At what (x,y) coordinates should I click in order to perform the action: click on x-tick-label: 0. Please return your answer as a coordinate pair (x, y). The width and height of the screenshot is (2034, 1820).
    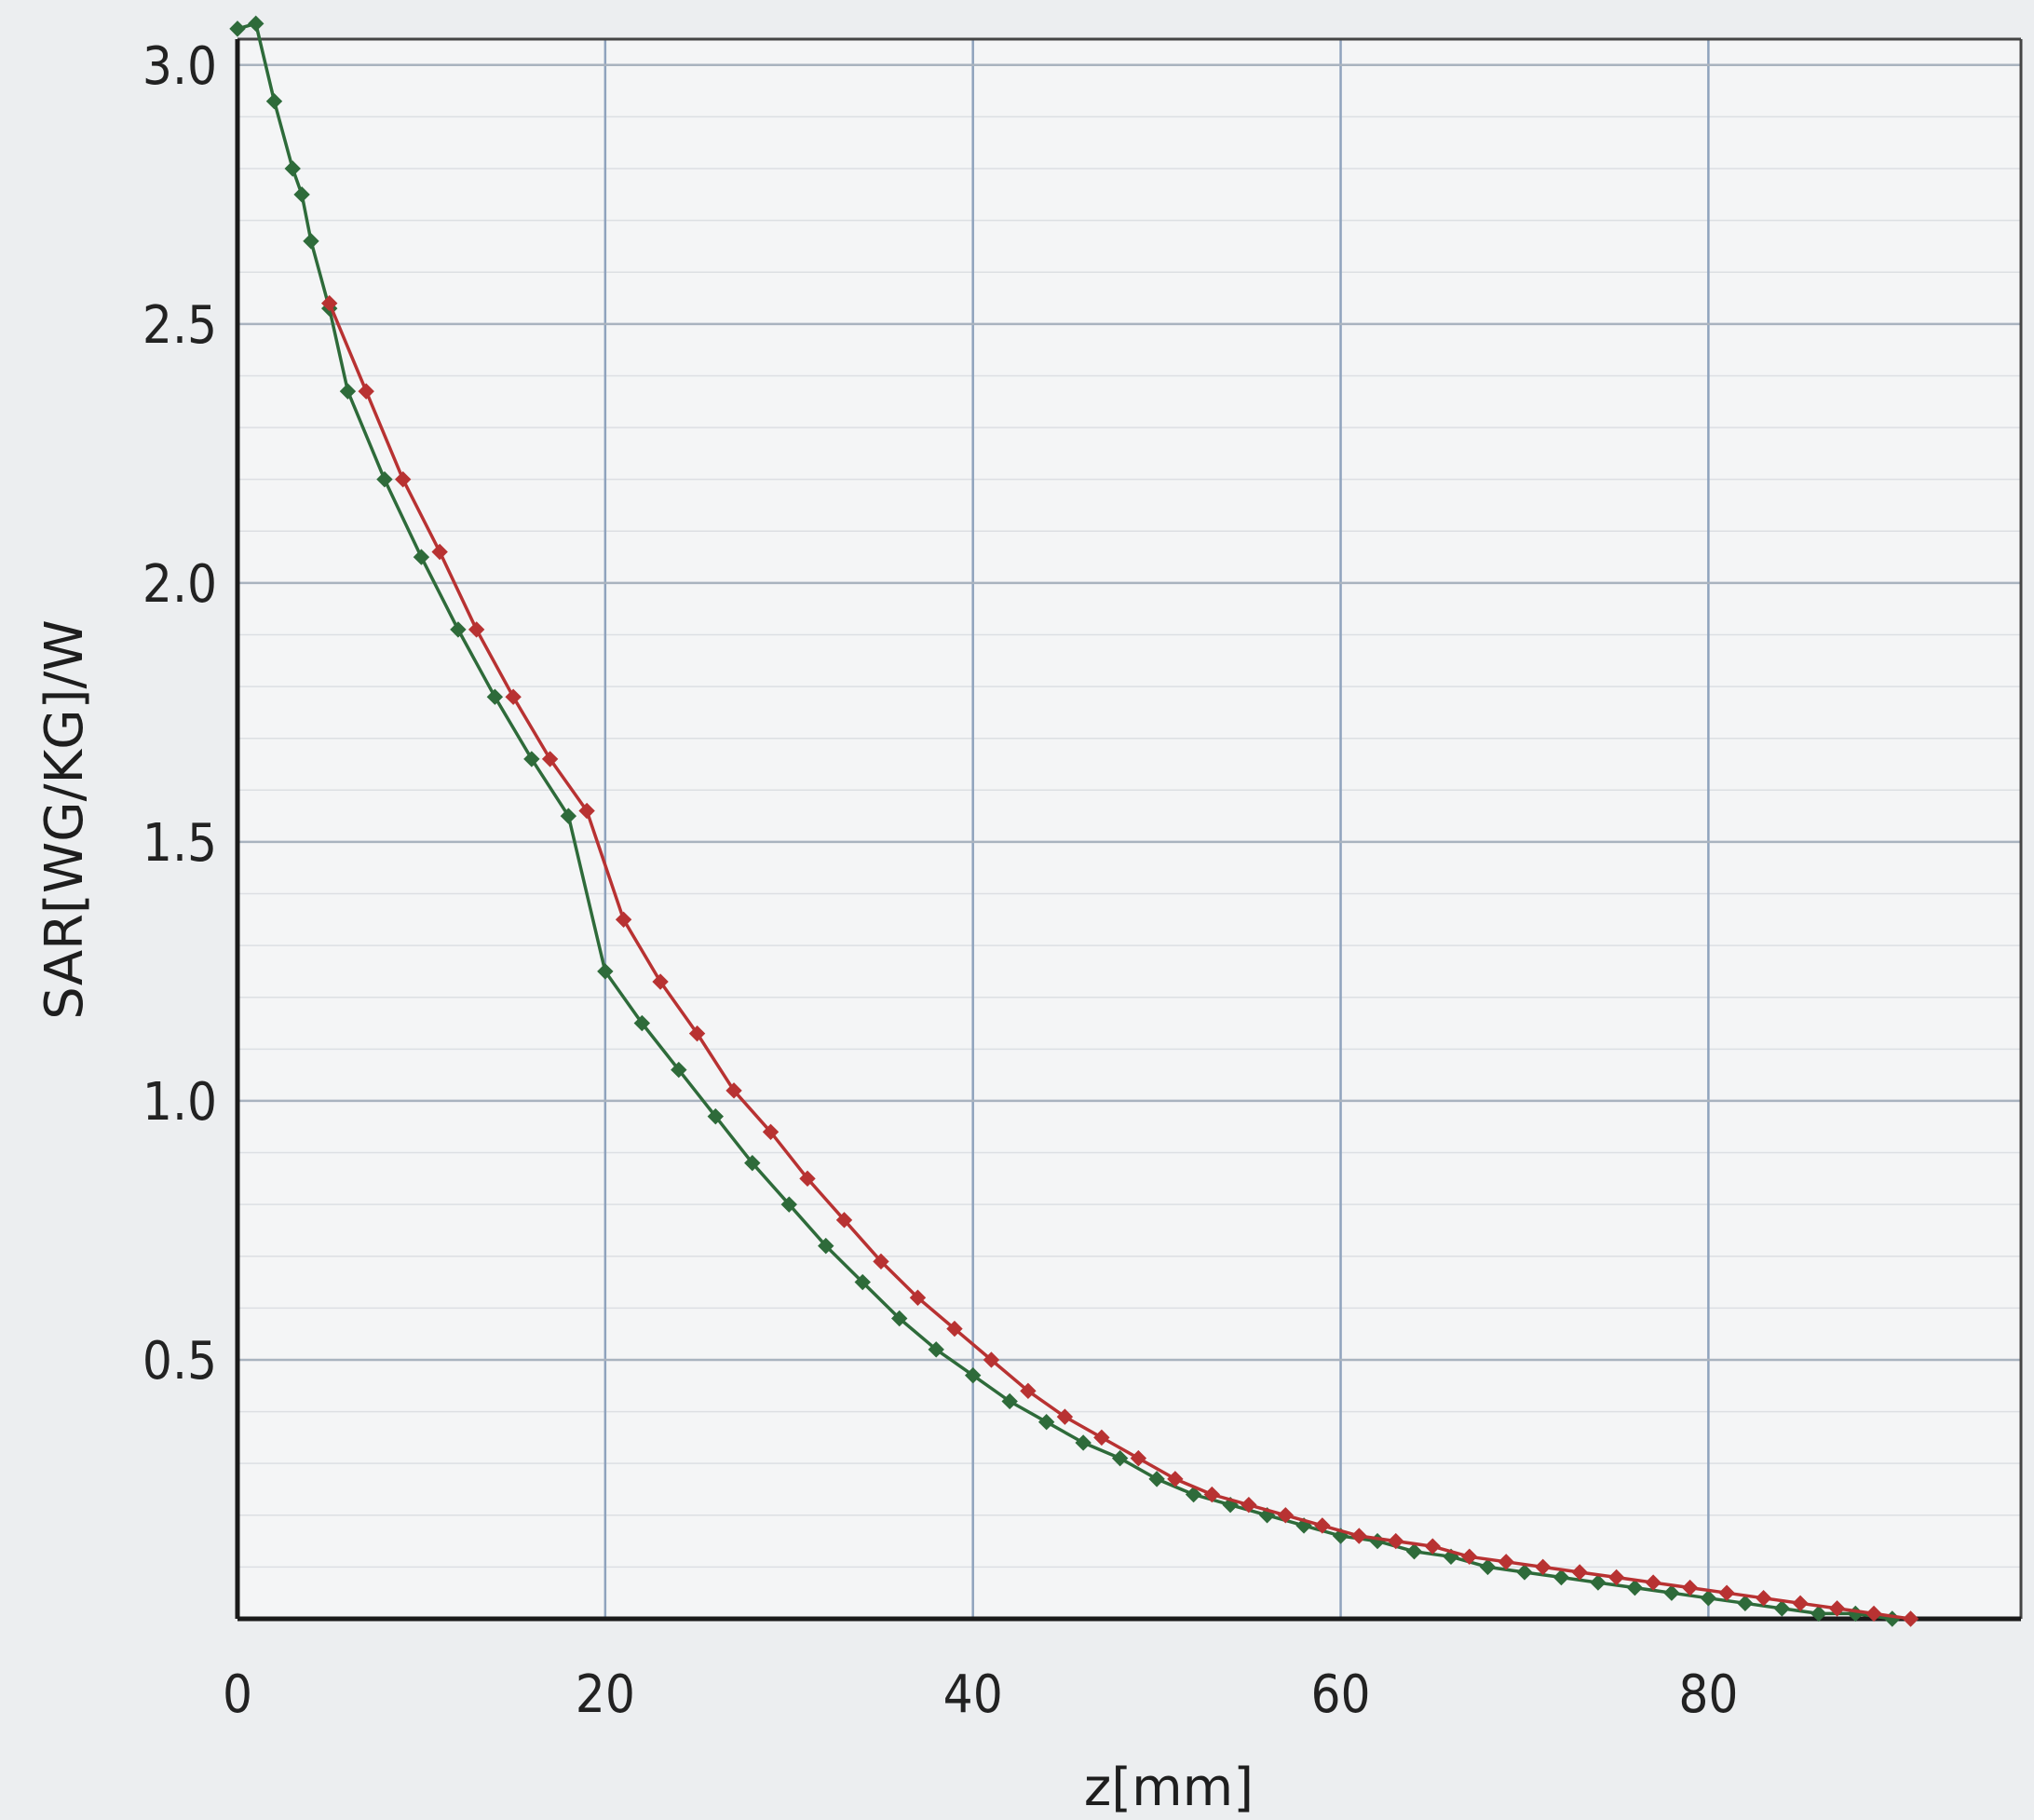
    Looking at the image, I should click on (238, 1694).